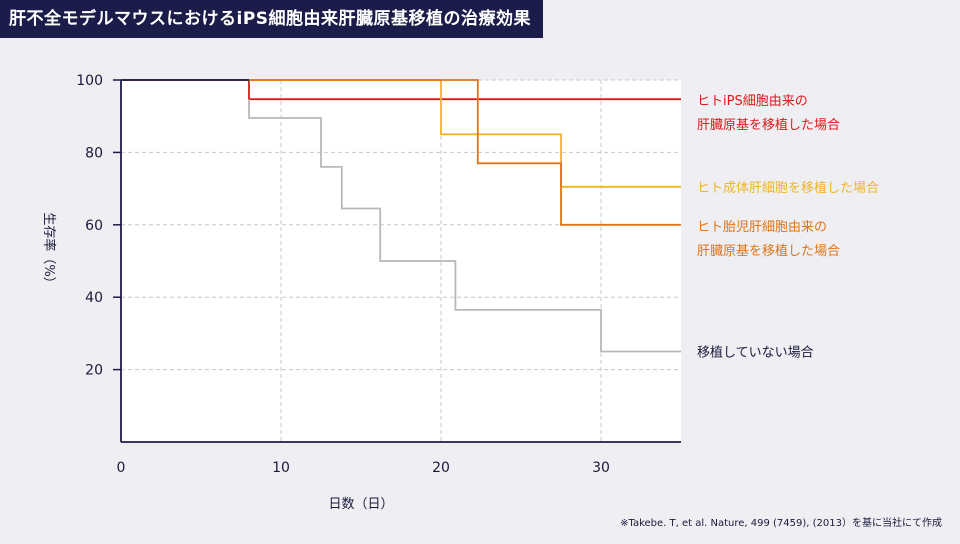  Describe the element at coordinates (272, 19) in the screenshot. I see `chart-title: 肝不全モデルマウスにおけるiPS細胞由来肝臓原基移植の治療効果` at that location.